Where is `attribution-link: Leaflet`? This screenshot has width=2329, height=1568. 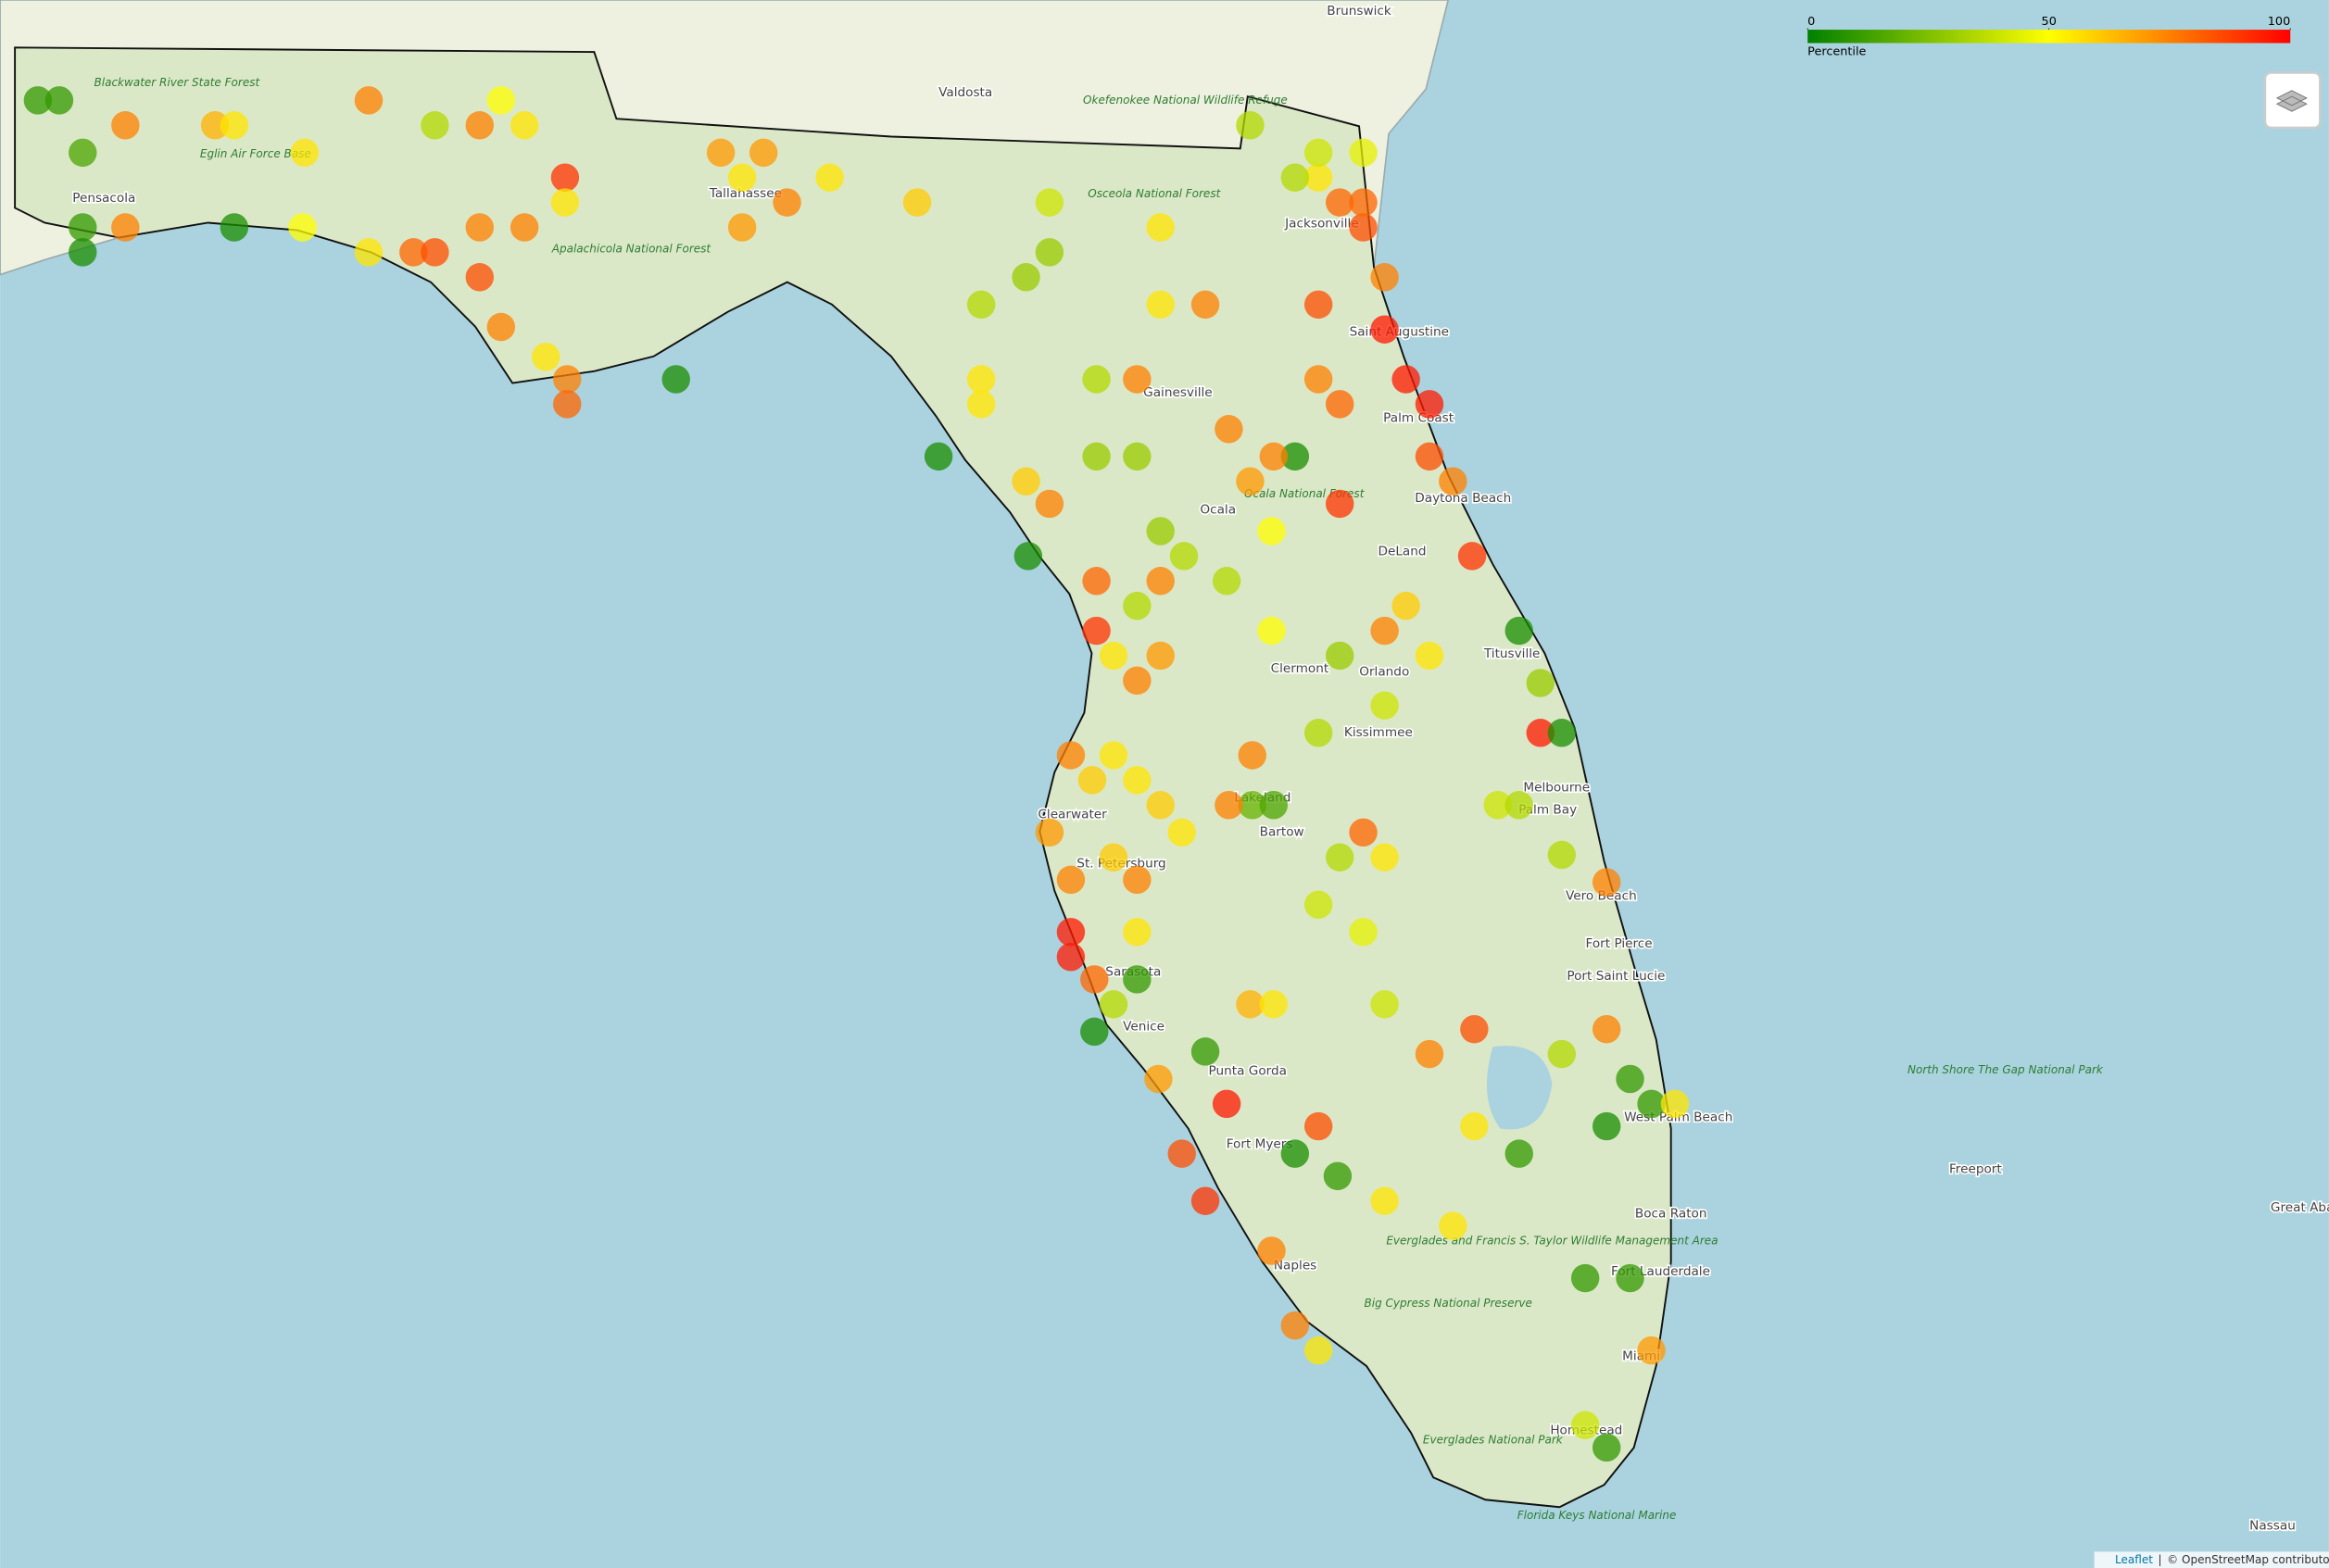
attribution-link: Leaflet is located at coordinates (2134, 1559).